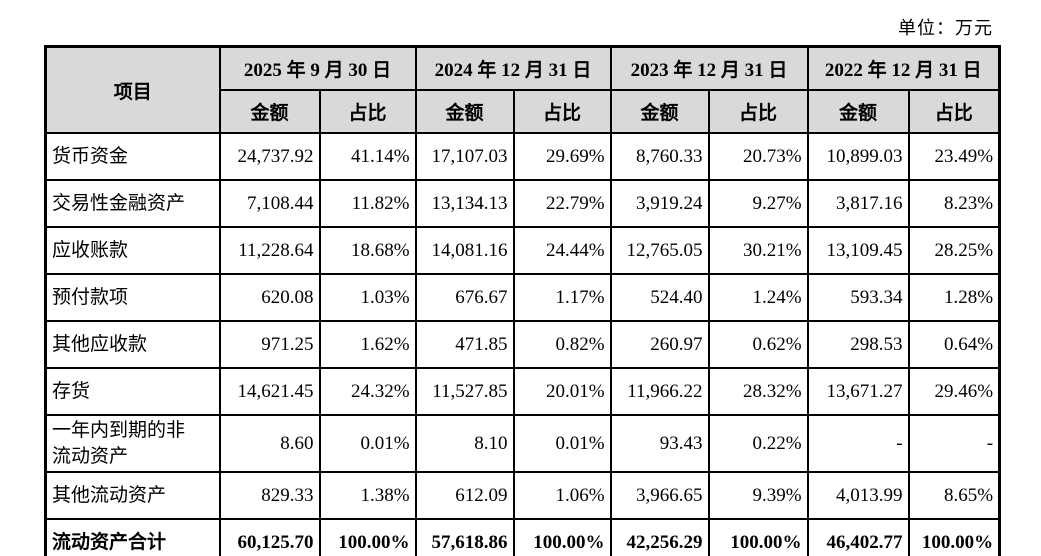 Image resolution: width=1041 pixels, height=556 pixels. What do you see at coordinates (659, 203) in the screenshot?
I see `amount-cell: 3,919.24` at bounding box center [659, 203].